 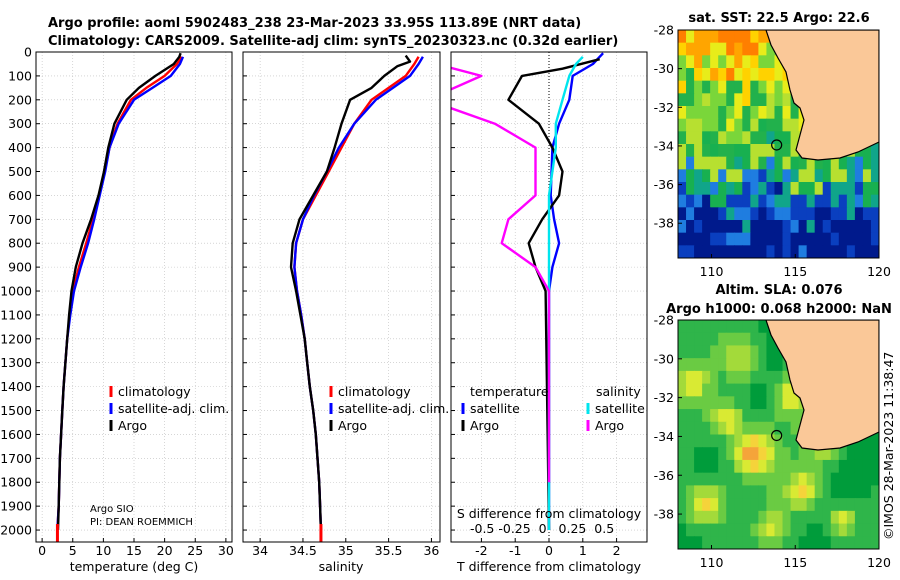 What do you see at coordinates (358, 293) in the screenshot?
I see `series-line` at bounding box center [358, 293].